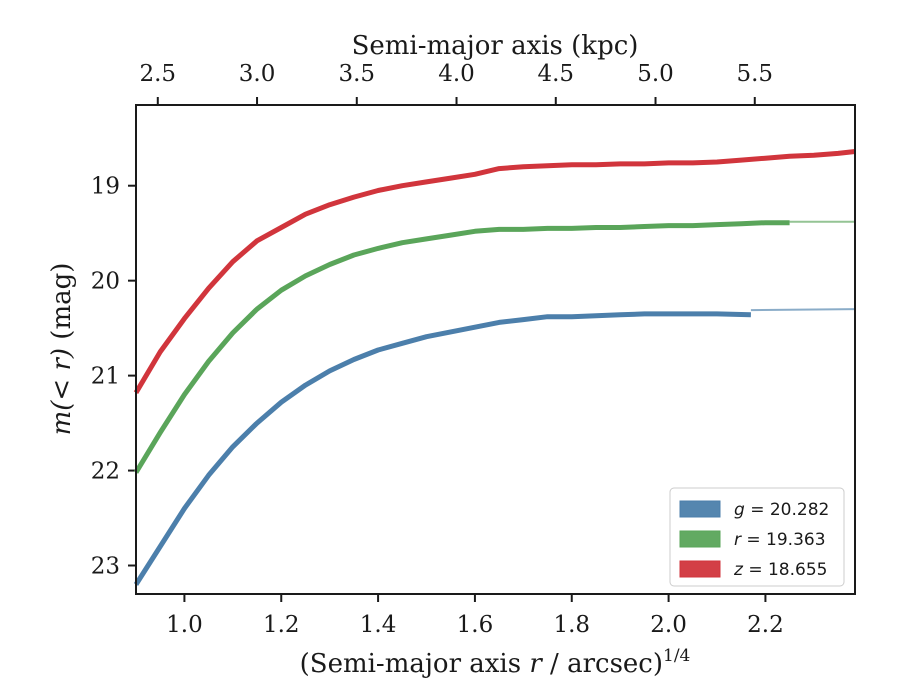  I want to click on legend-label-g: g = 20.282, so click(781, 510).